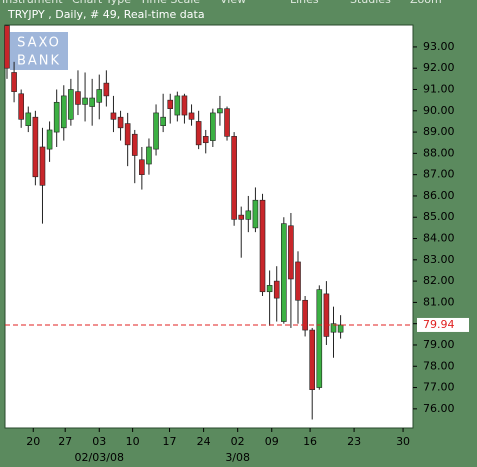 This screenshot has width=477, height=467. What do you see at coordinates (439, 195) in the screenshot?
I see `y-tick-label: 86.00` at bounding box center [439, 195].